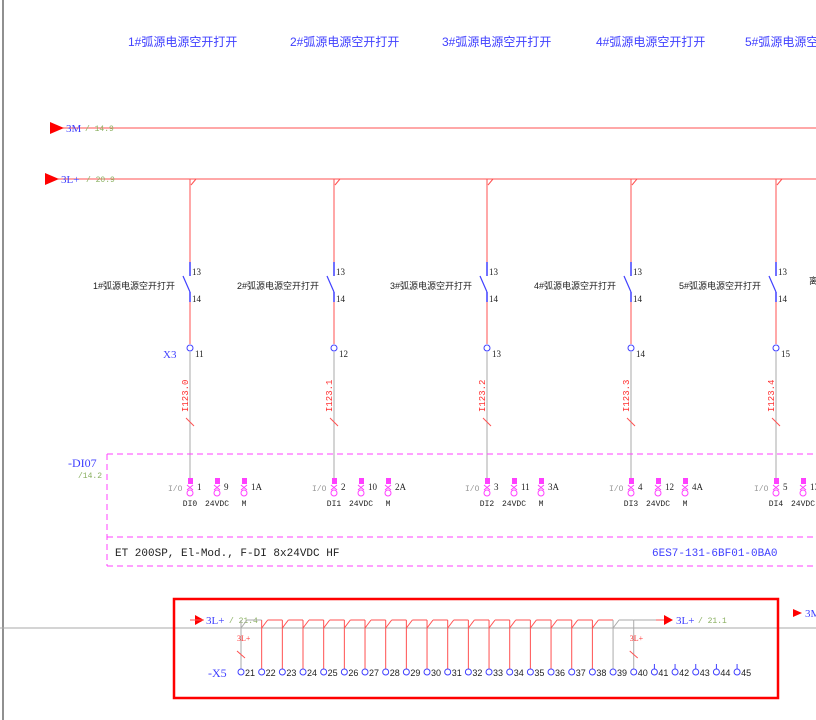 This screenshot has width=816, height=720. What do you see at coordinates (581, 673) in the screenshot?
I see `terminal-number: 37` at bounding box center [581, 673].